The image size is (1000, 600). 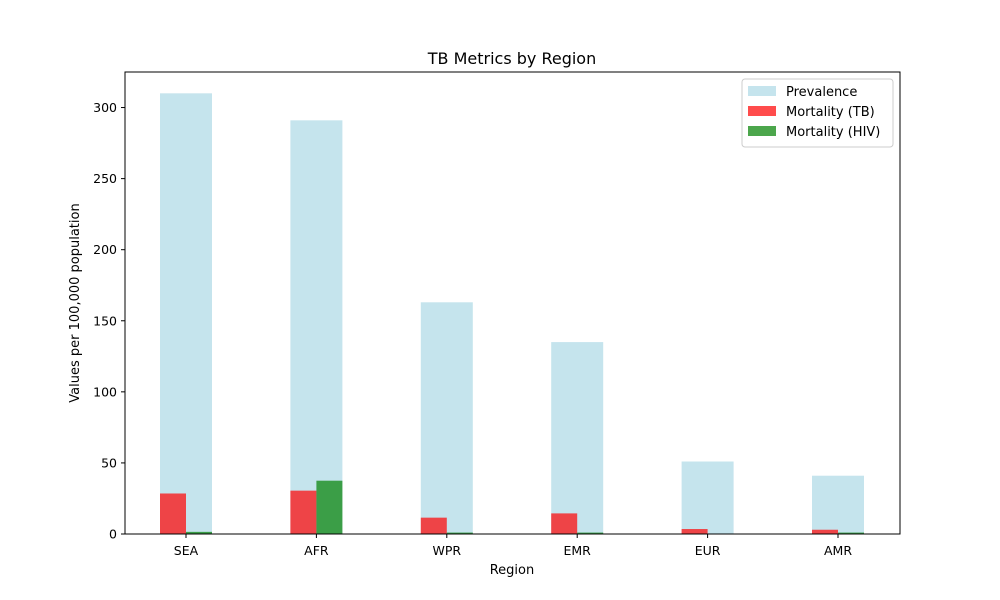 What do you see at coordinates (316, 550) in the screenshot?
I see `x-tick-label: AFR` at bounding box center [316, 550].